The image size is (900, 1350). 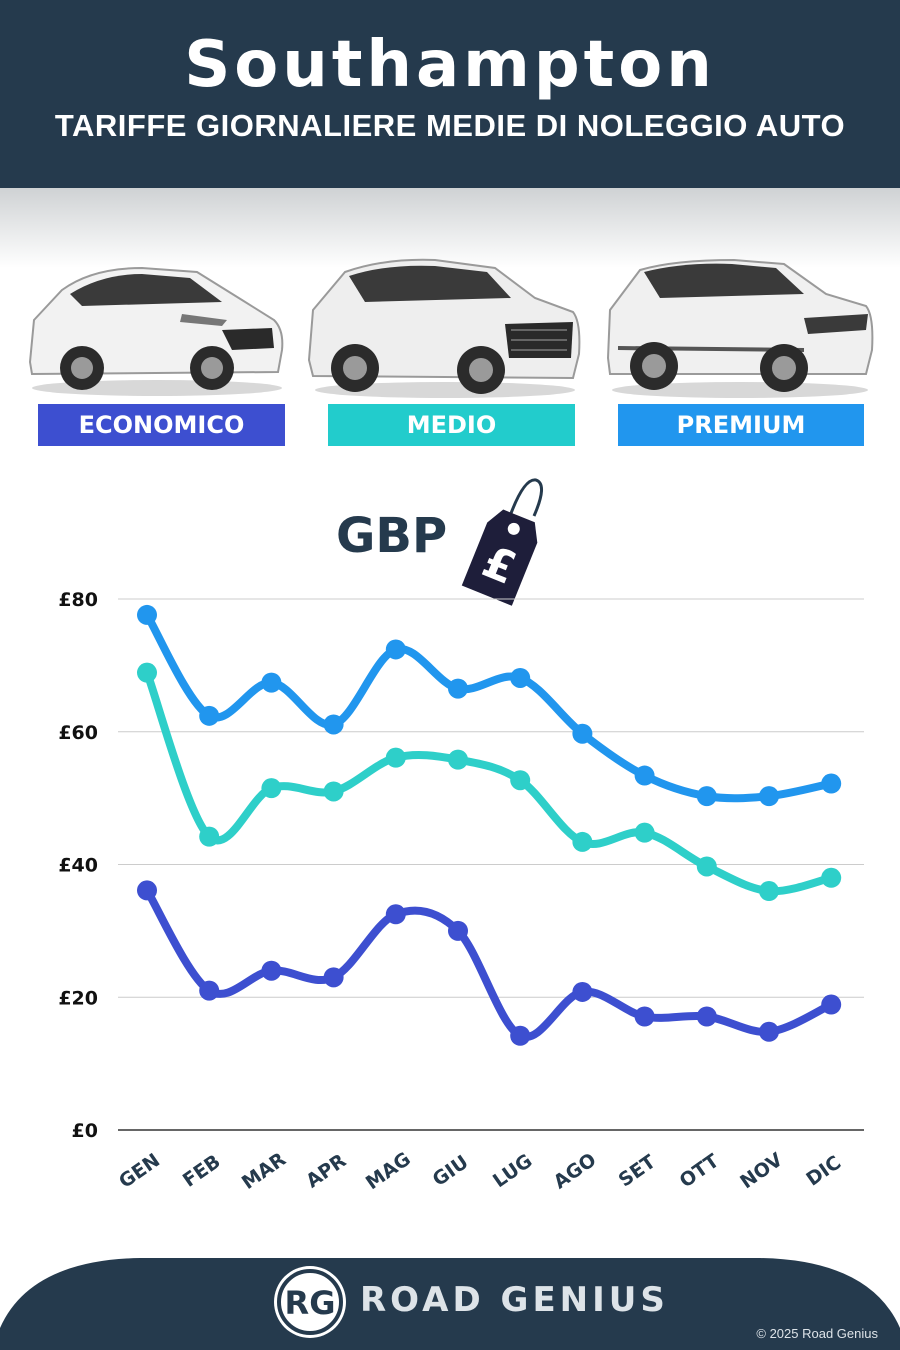 I want to click on midsize-suv-image, so click(x=444, y=328).